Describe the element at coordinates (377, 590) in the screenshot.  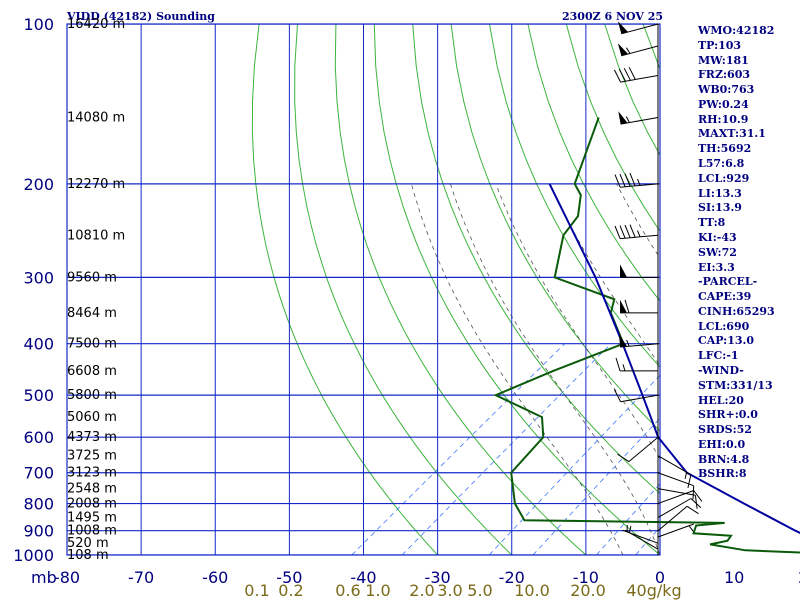
I see `mixing-ratio-label: 1.0` at that location.